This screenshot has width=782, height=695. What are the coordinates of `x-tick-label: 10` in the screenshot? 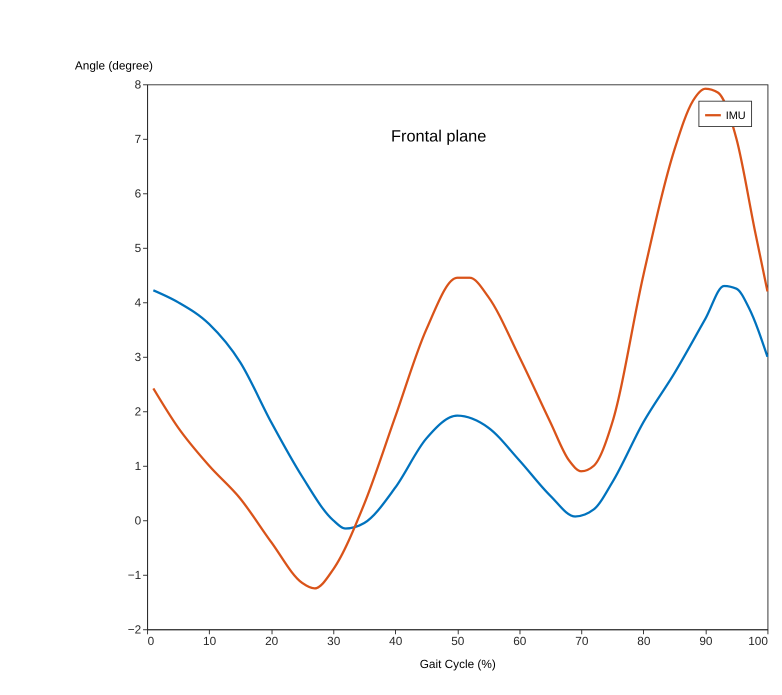 It's located at (210, 641).